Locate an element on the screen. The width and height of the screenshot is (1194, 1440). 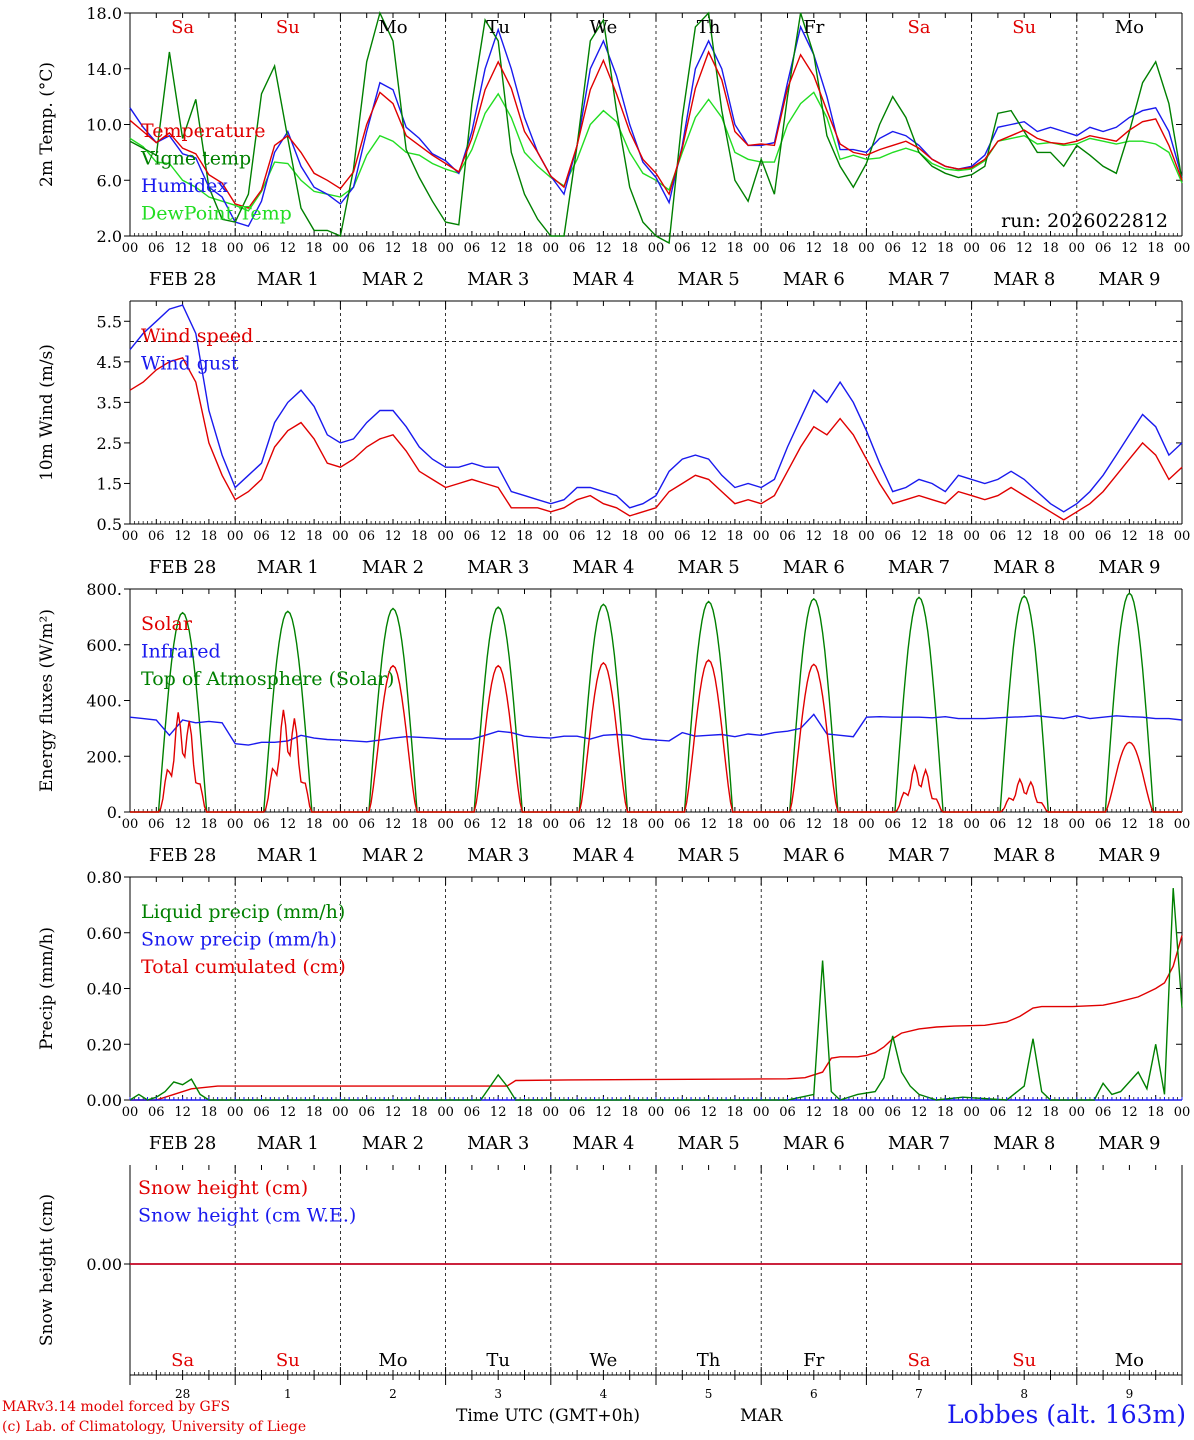
station-name: Lobbes (alt. 163m) is located at coordinates (1066, 1414).